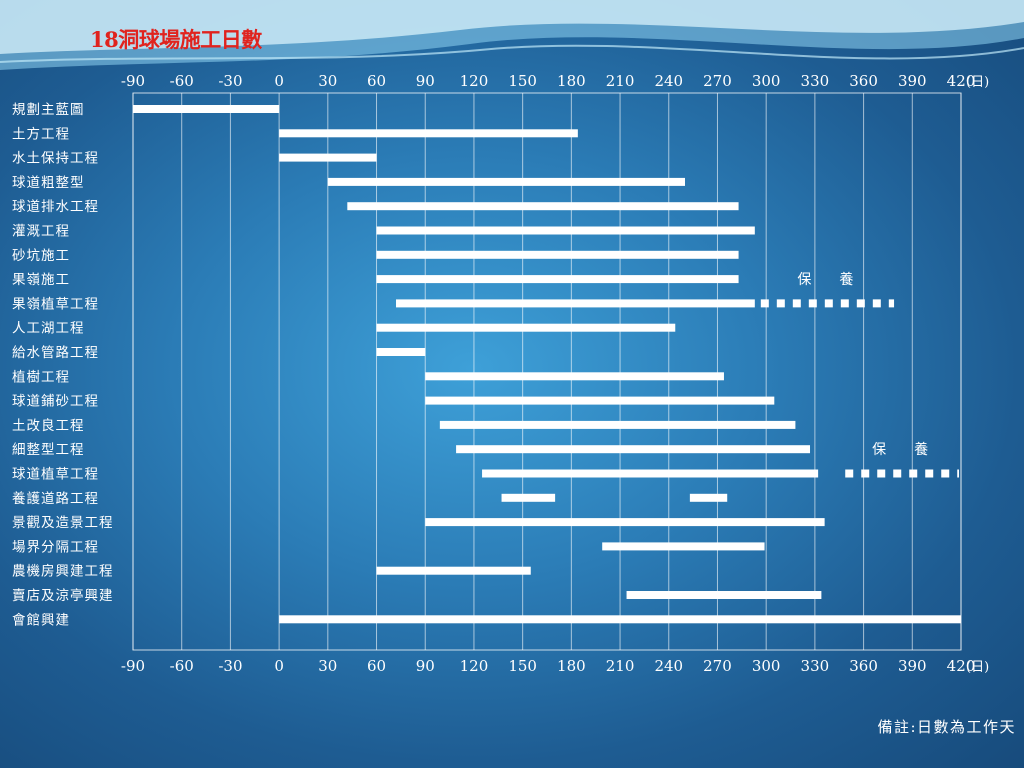  What do you see at coordinates (474, 81) in the screenshot?
I see `x-tick-label-top: 120` at bounding box center [474, 81].